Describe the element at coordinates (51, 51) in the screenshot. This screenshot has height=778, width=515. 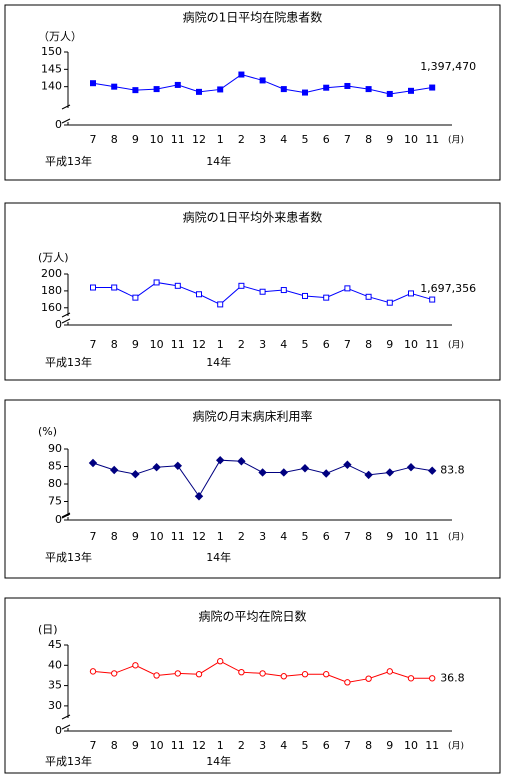
I see `y-tick-label: 150` at that location.